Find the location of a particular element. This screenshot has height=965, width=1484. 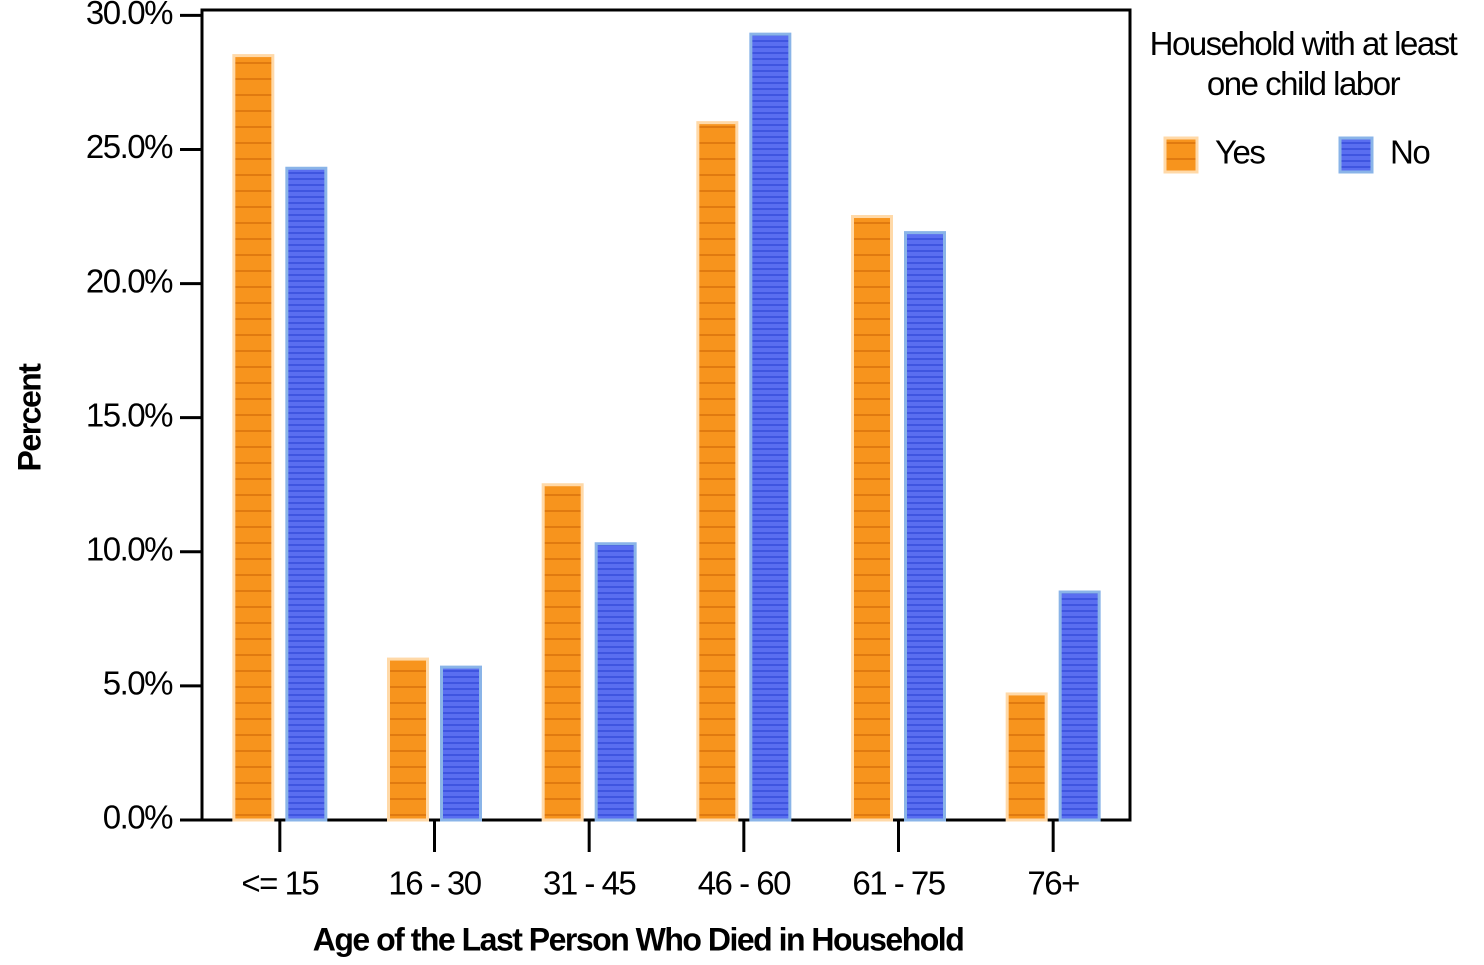

y-tick-label: 5.0% is located at coordinates (138, 683).